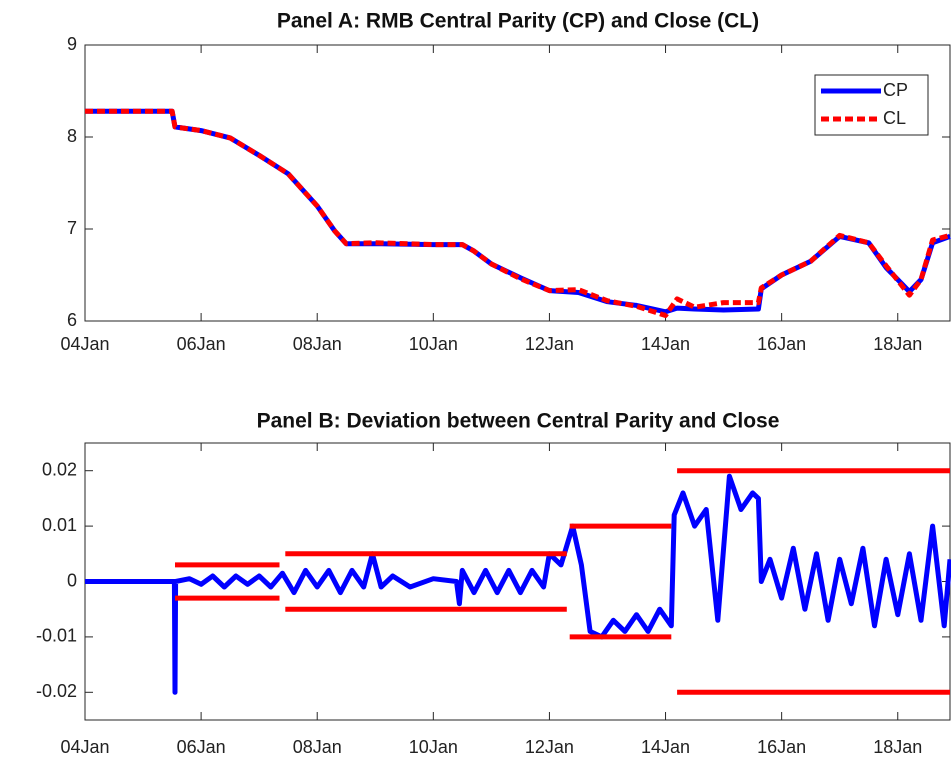 Image resolution: width=951 pixels, height=767 pixels. Describe the element at coordinates (72, 228) in the screenshot. I see `y-tick-label: 7` at that location.